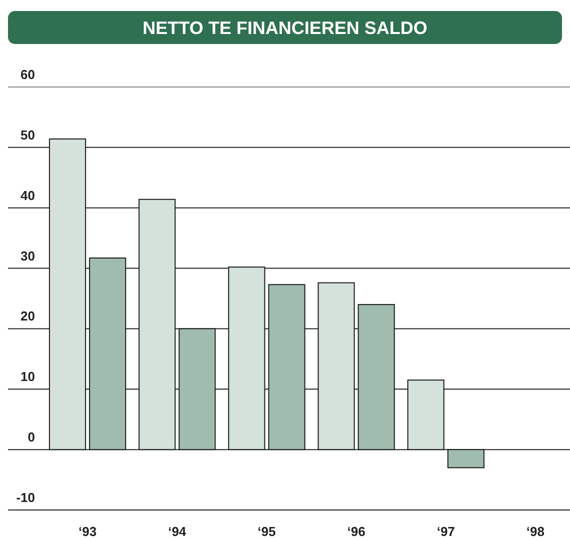  I want to click on y-tick-label: 20, so click(27, 316).